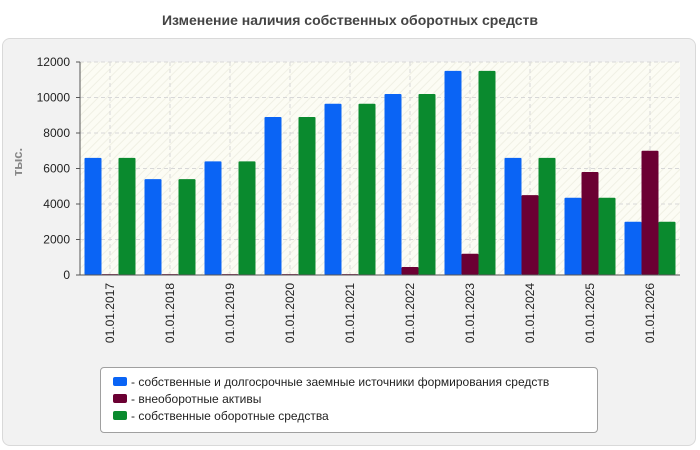  What do you see at coordinates (530, 313) in the screenshot?
I see `x-tick-label: 01.01.2024` at bounding box center [530, 313].